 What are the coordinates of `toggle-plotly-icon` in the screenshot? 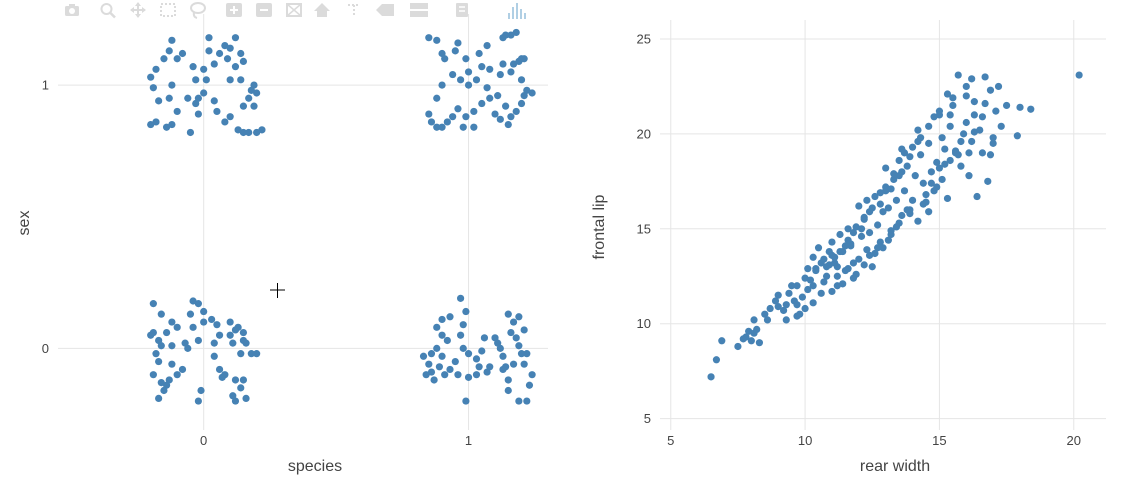 It's located at (462, 10).